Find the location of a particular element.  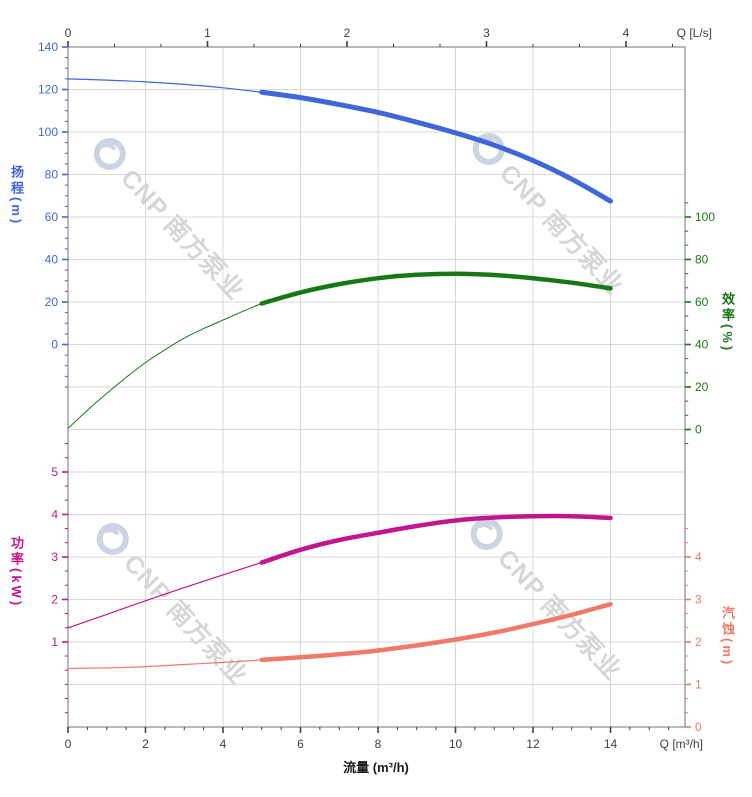

efficiency-axis-title: 效率(%) is located at coordinates (727, 323).